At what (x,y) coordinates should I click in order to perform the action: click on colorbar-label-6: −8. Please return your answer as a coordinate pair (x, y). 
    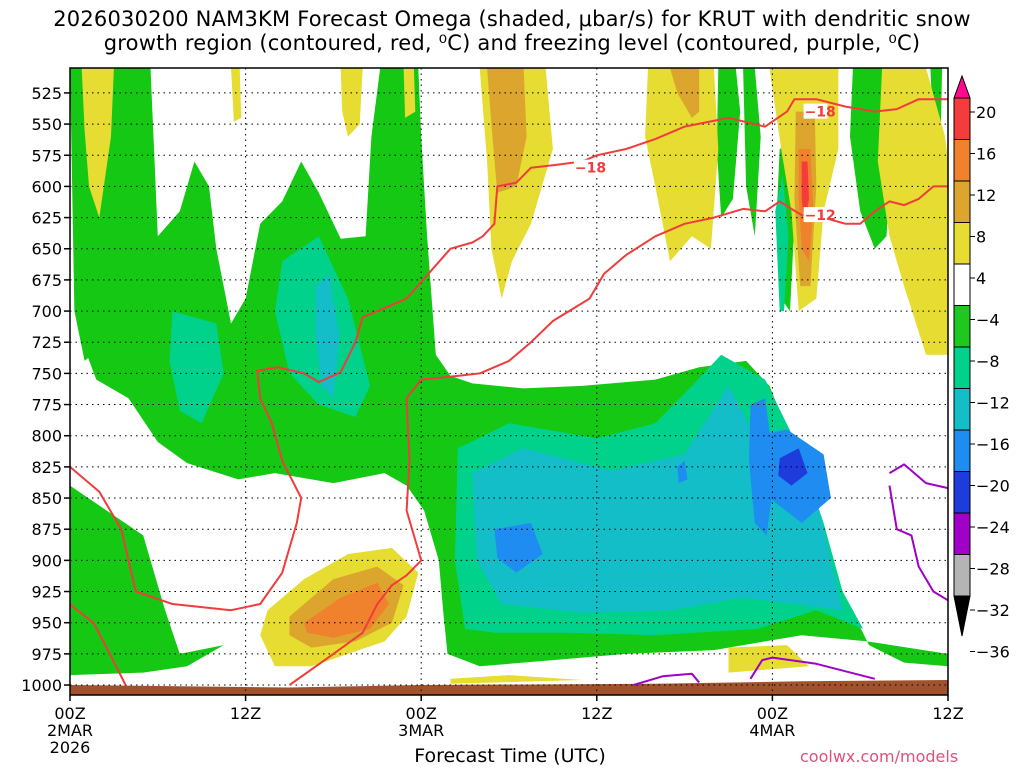
    Looking at the image, I should click on (988, 361).